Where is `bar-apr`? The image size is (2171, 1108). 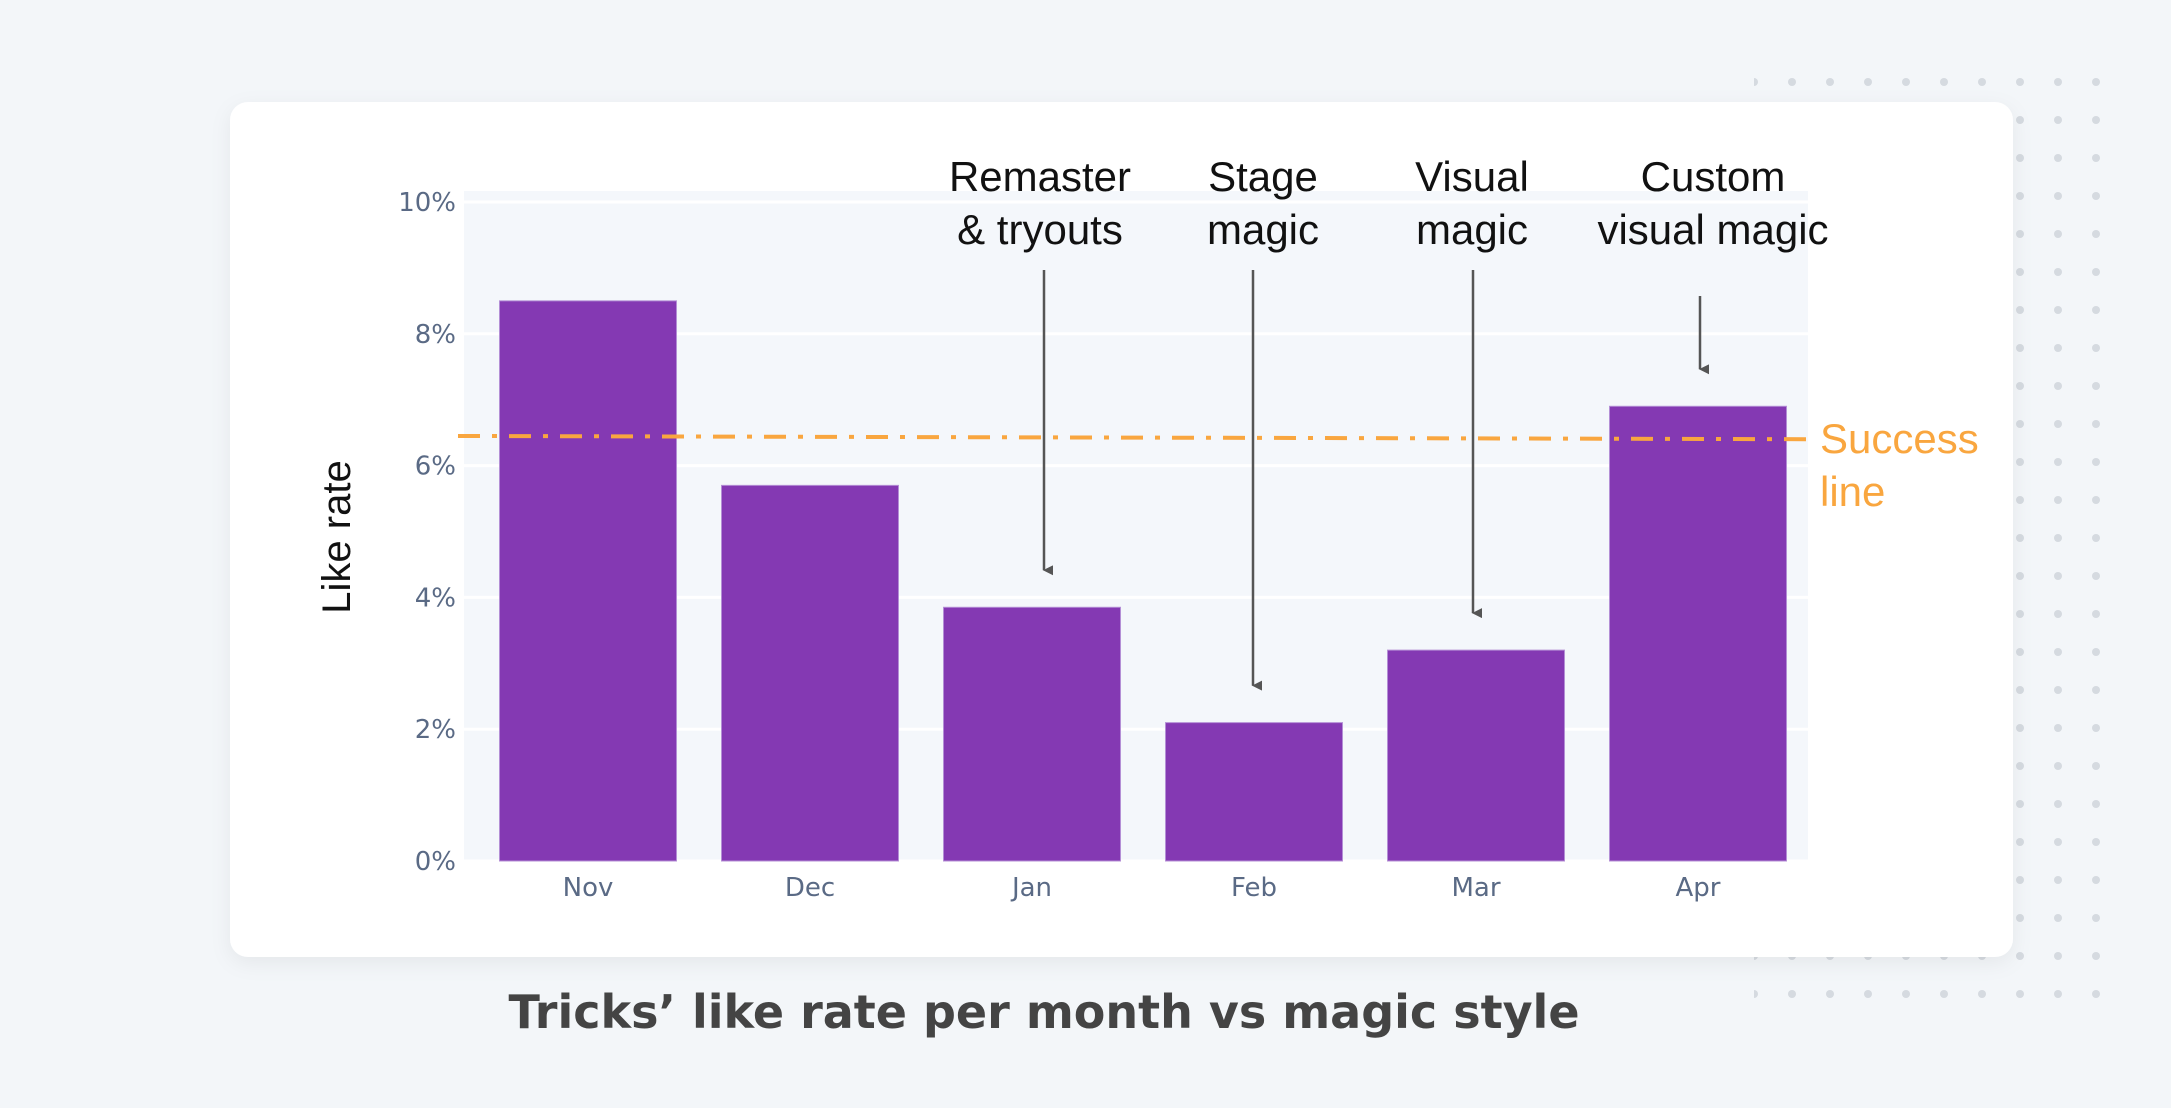
bar-apr is located at coordinates (1698, 633).